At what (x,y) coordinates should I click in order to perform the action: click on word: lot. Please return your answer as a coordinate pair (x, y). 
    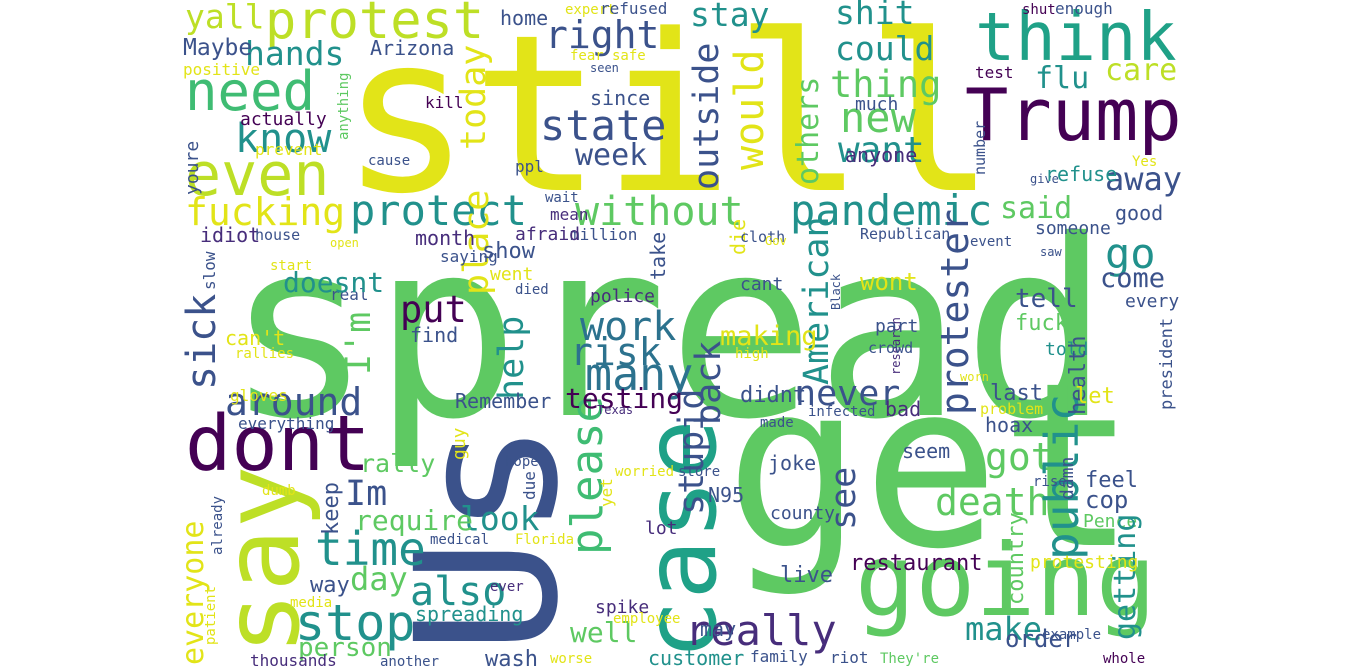
    Looking at the image, I should click on (661, 528).